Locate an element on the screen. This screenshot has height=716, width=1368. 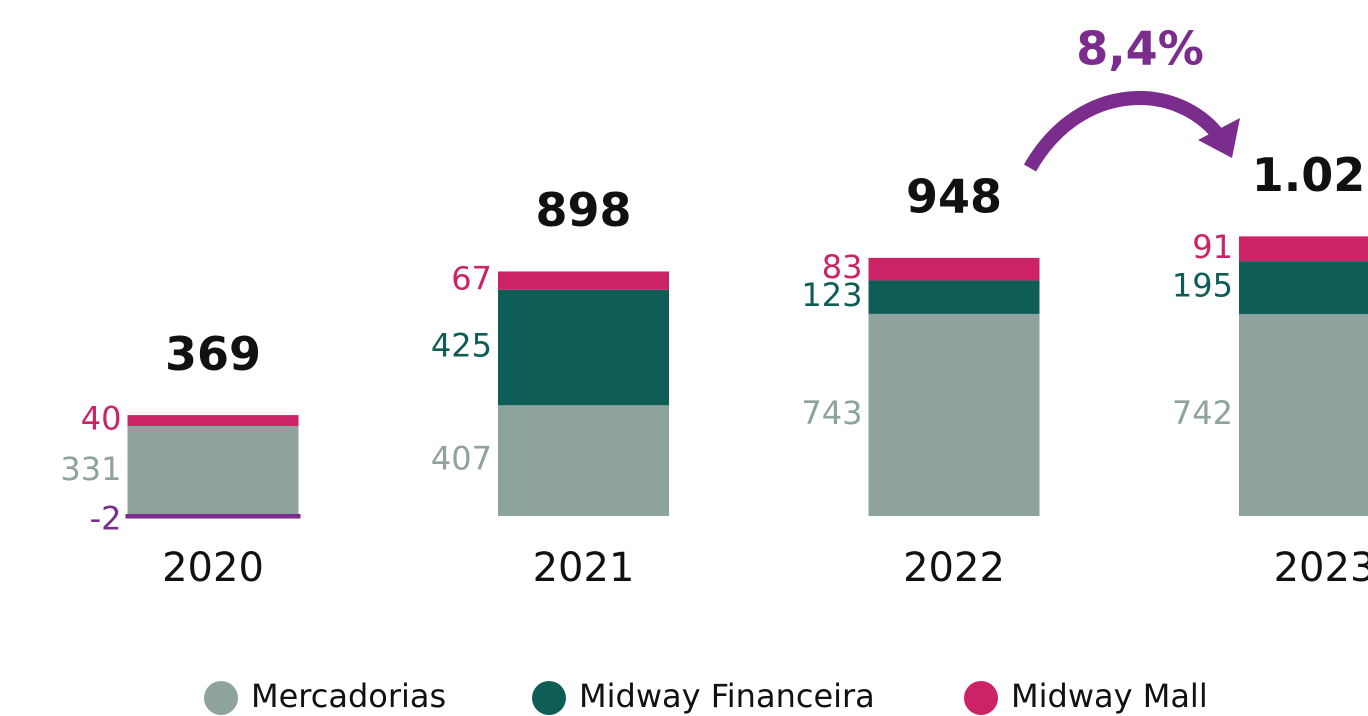
segment-label: 67 is located at coordinates (471, 279).